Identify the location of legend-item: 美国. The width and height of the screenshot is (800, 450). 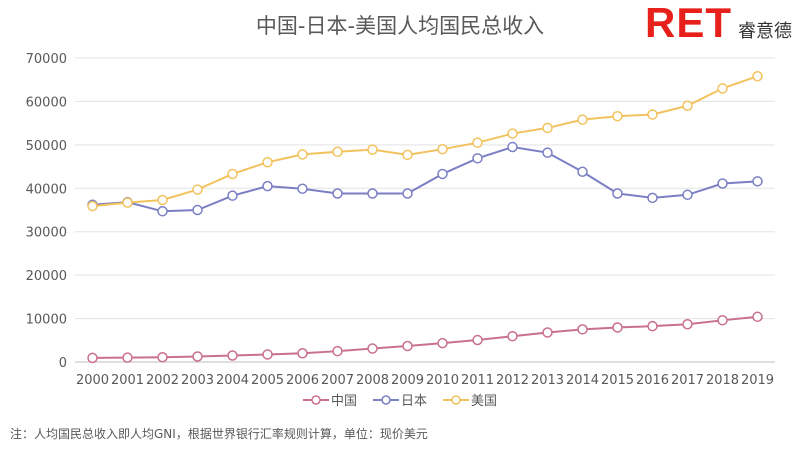
(470, 399).